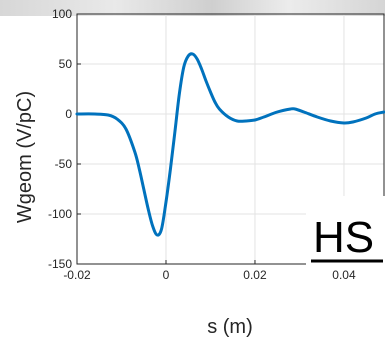 This screenshot has width=385, height=347. Describe the element at coordinates (68, 114) in the screenshot. I see `y-tick-label: 0` at that location.